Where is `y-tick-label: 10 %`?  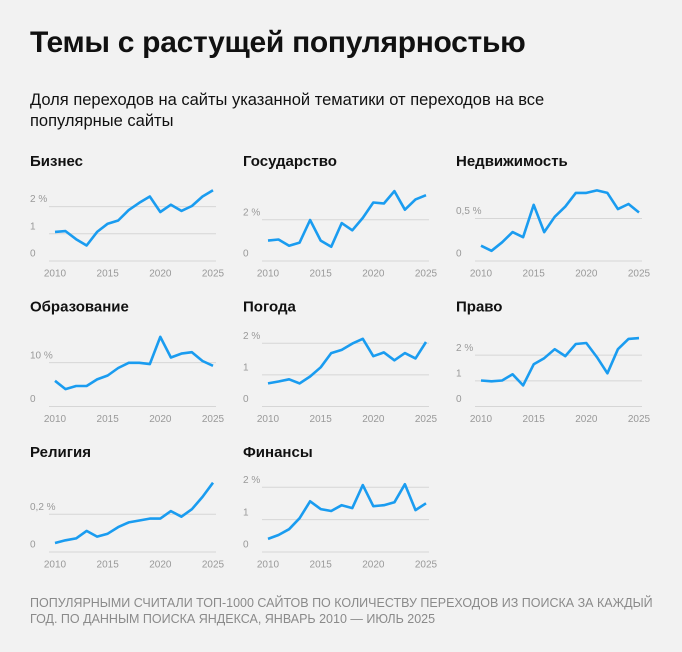
y-tick-label: 10 % is located at coordinates (41, 355).